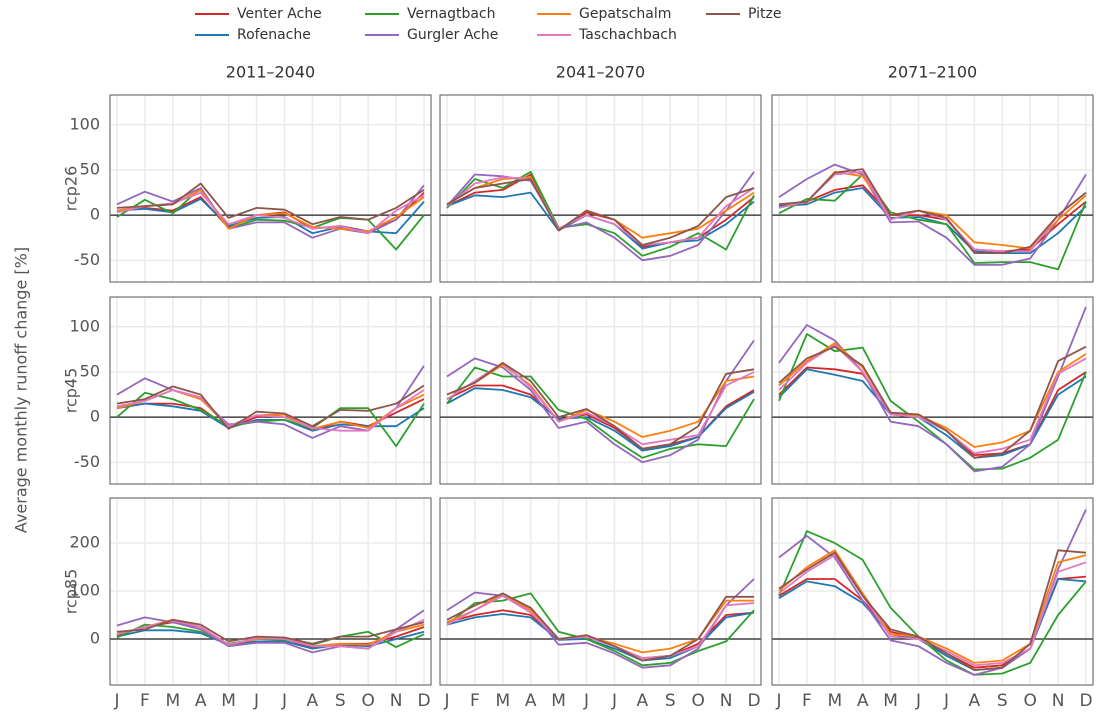 This screenshot has height=712, width=1101. I want to click on row-label: rcp26, so click(71, 189).